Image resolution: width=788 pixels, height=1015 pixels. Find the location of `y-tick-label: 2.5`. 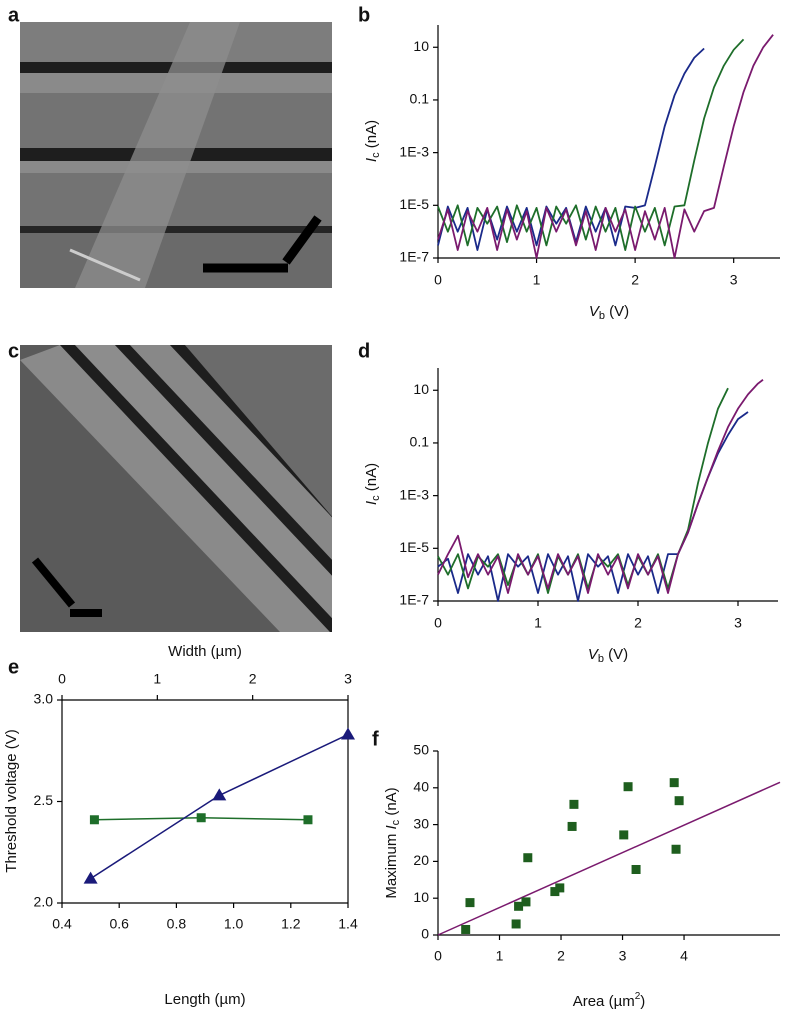

y-tick-label: 2.5 is located at coordinates (44, 800).